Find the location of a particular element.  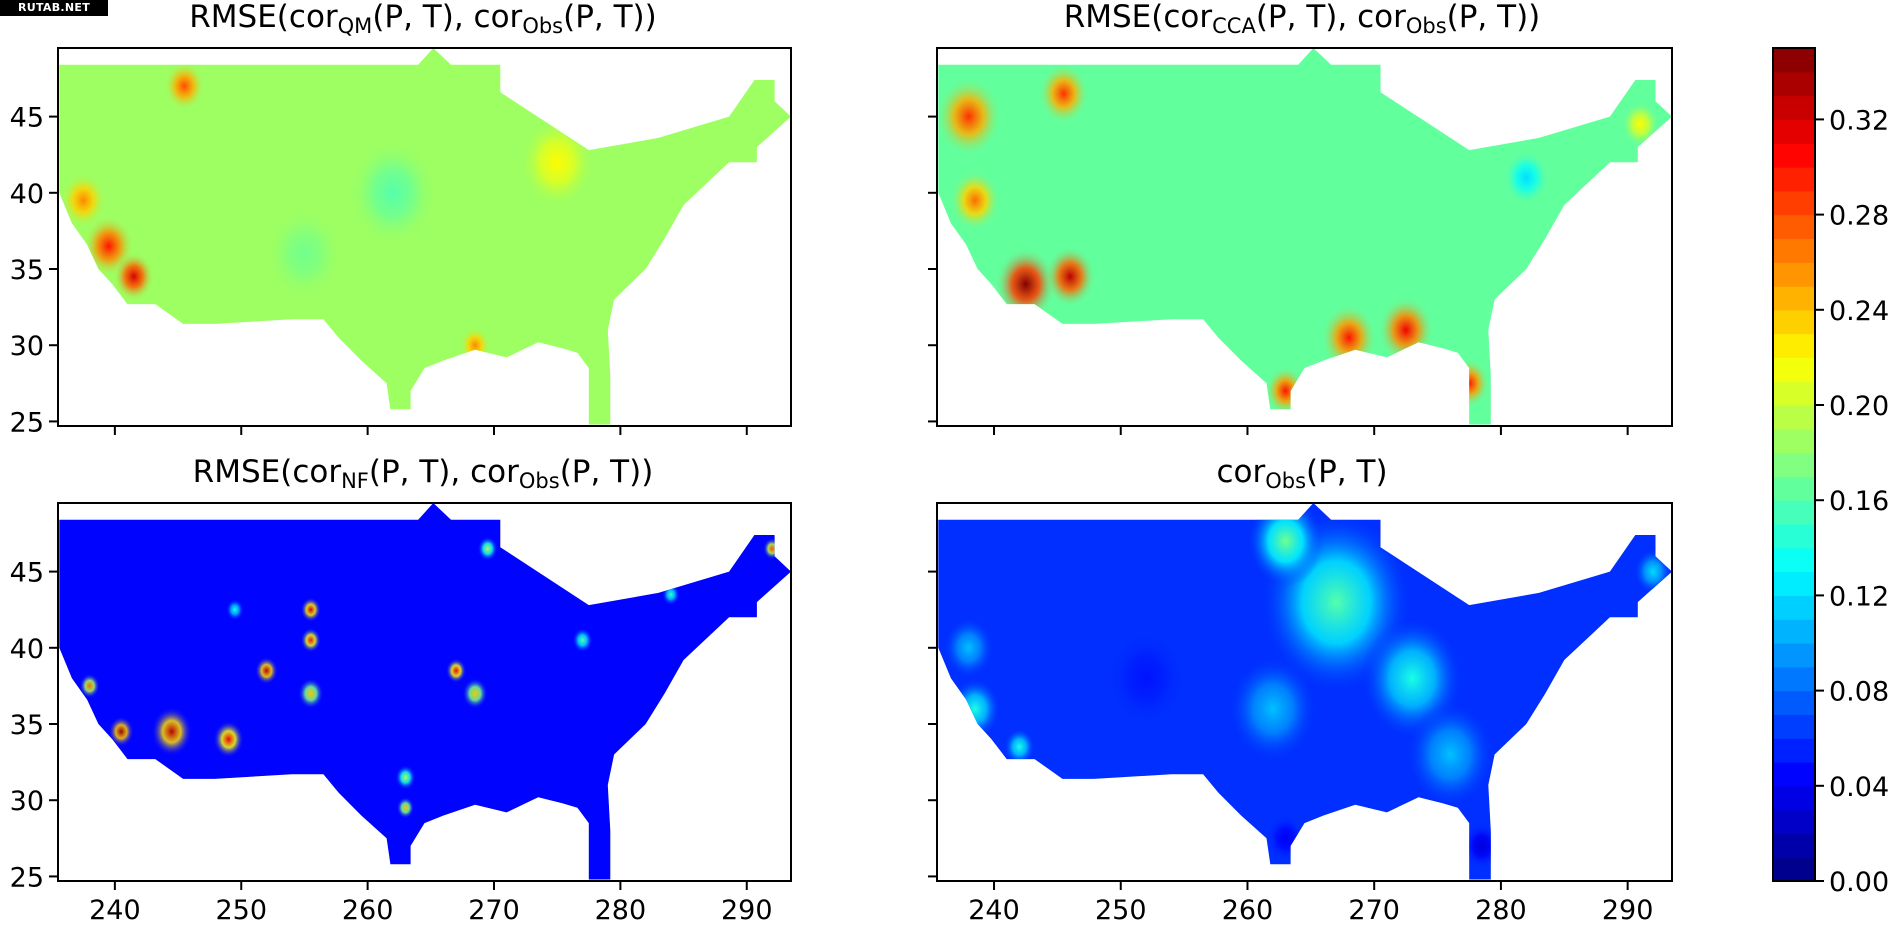

colorbar-tick-label: 0.28 is located at coordinates (1859, 216).